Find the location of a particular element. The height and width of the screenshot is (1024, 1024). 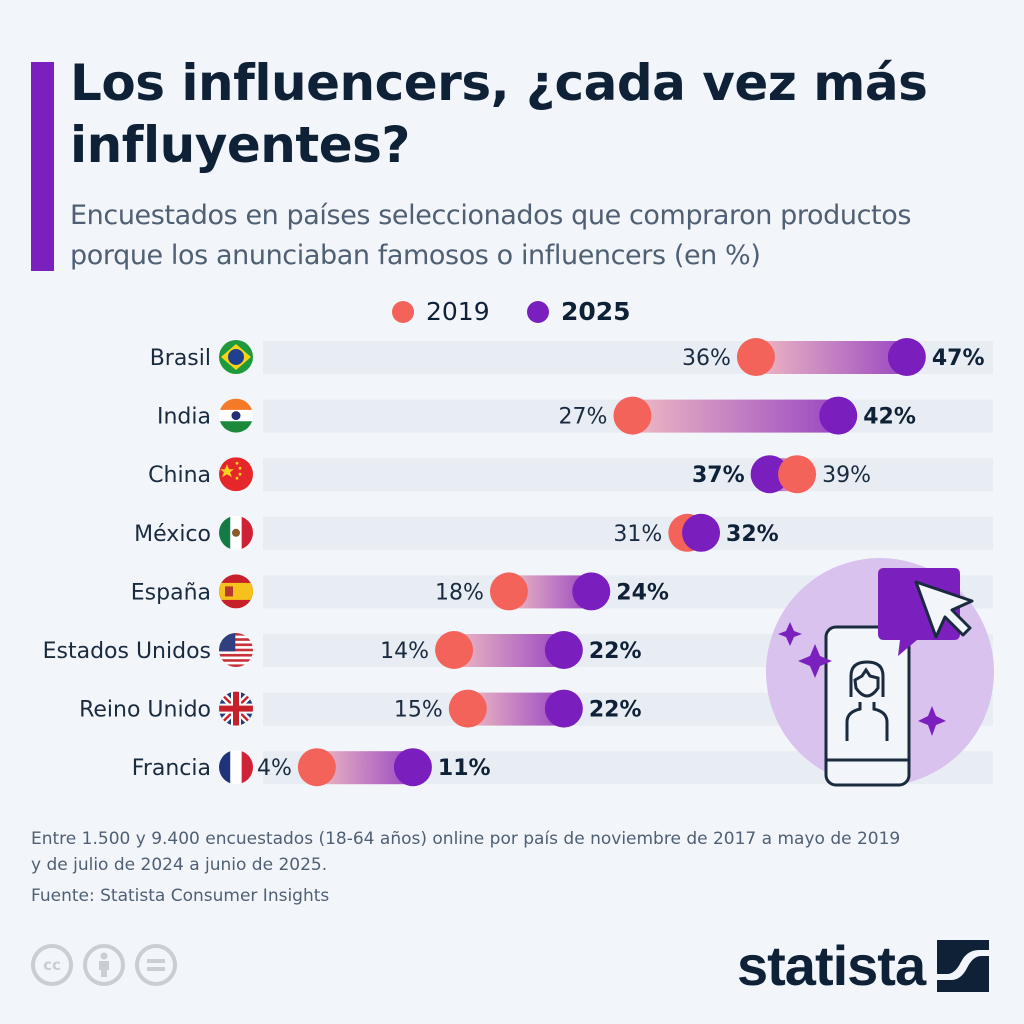

brand-name: statista is located at coordinates (831, 965).